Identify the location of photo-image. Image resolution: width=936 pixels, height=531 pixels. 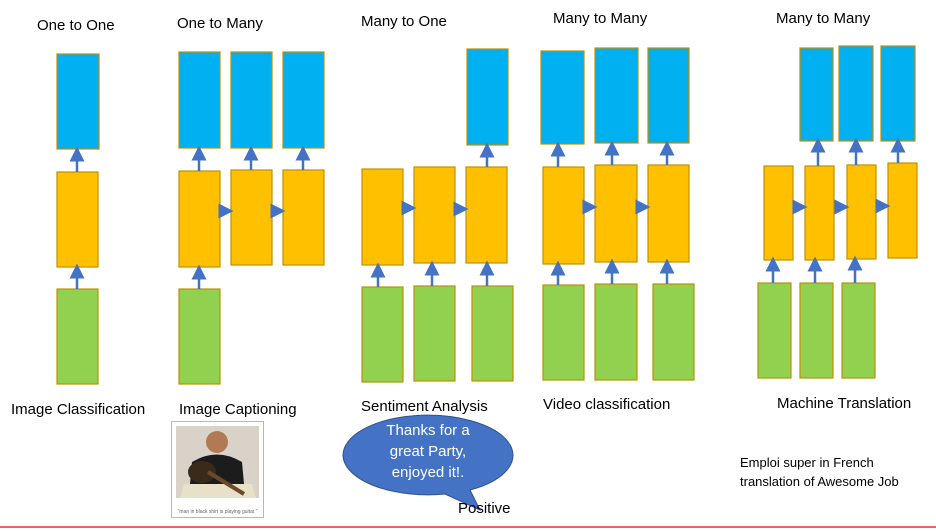
(217, 462).